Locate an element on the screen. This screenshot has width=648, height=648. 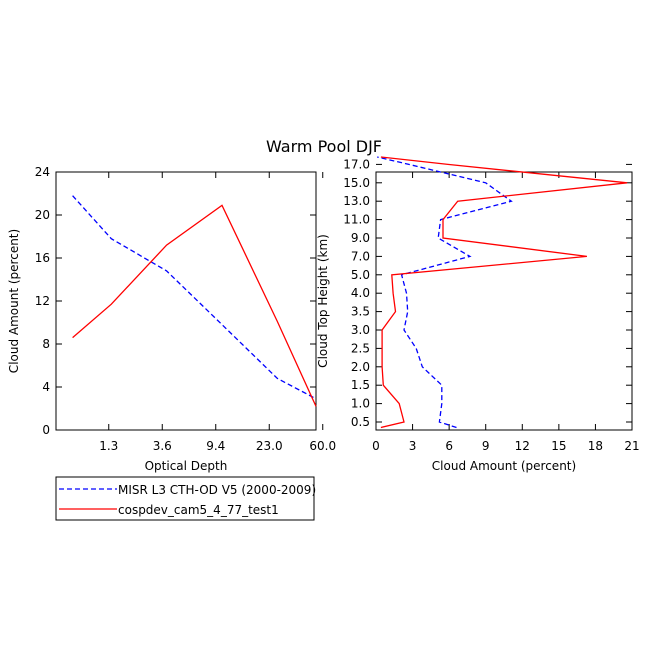
legend-box is located at coordinates (185, 498).